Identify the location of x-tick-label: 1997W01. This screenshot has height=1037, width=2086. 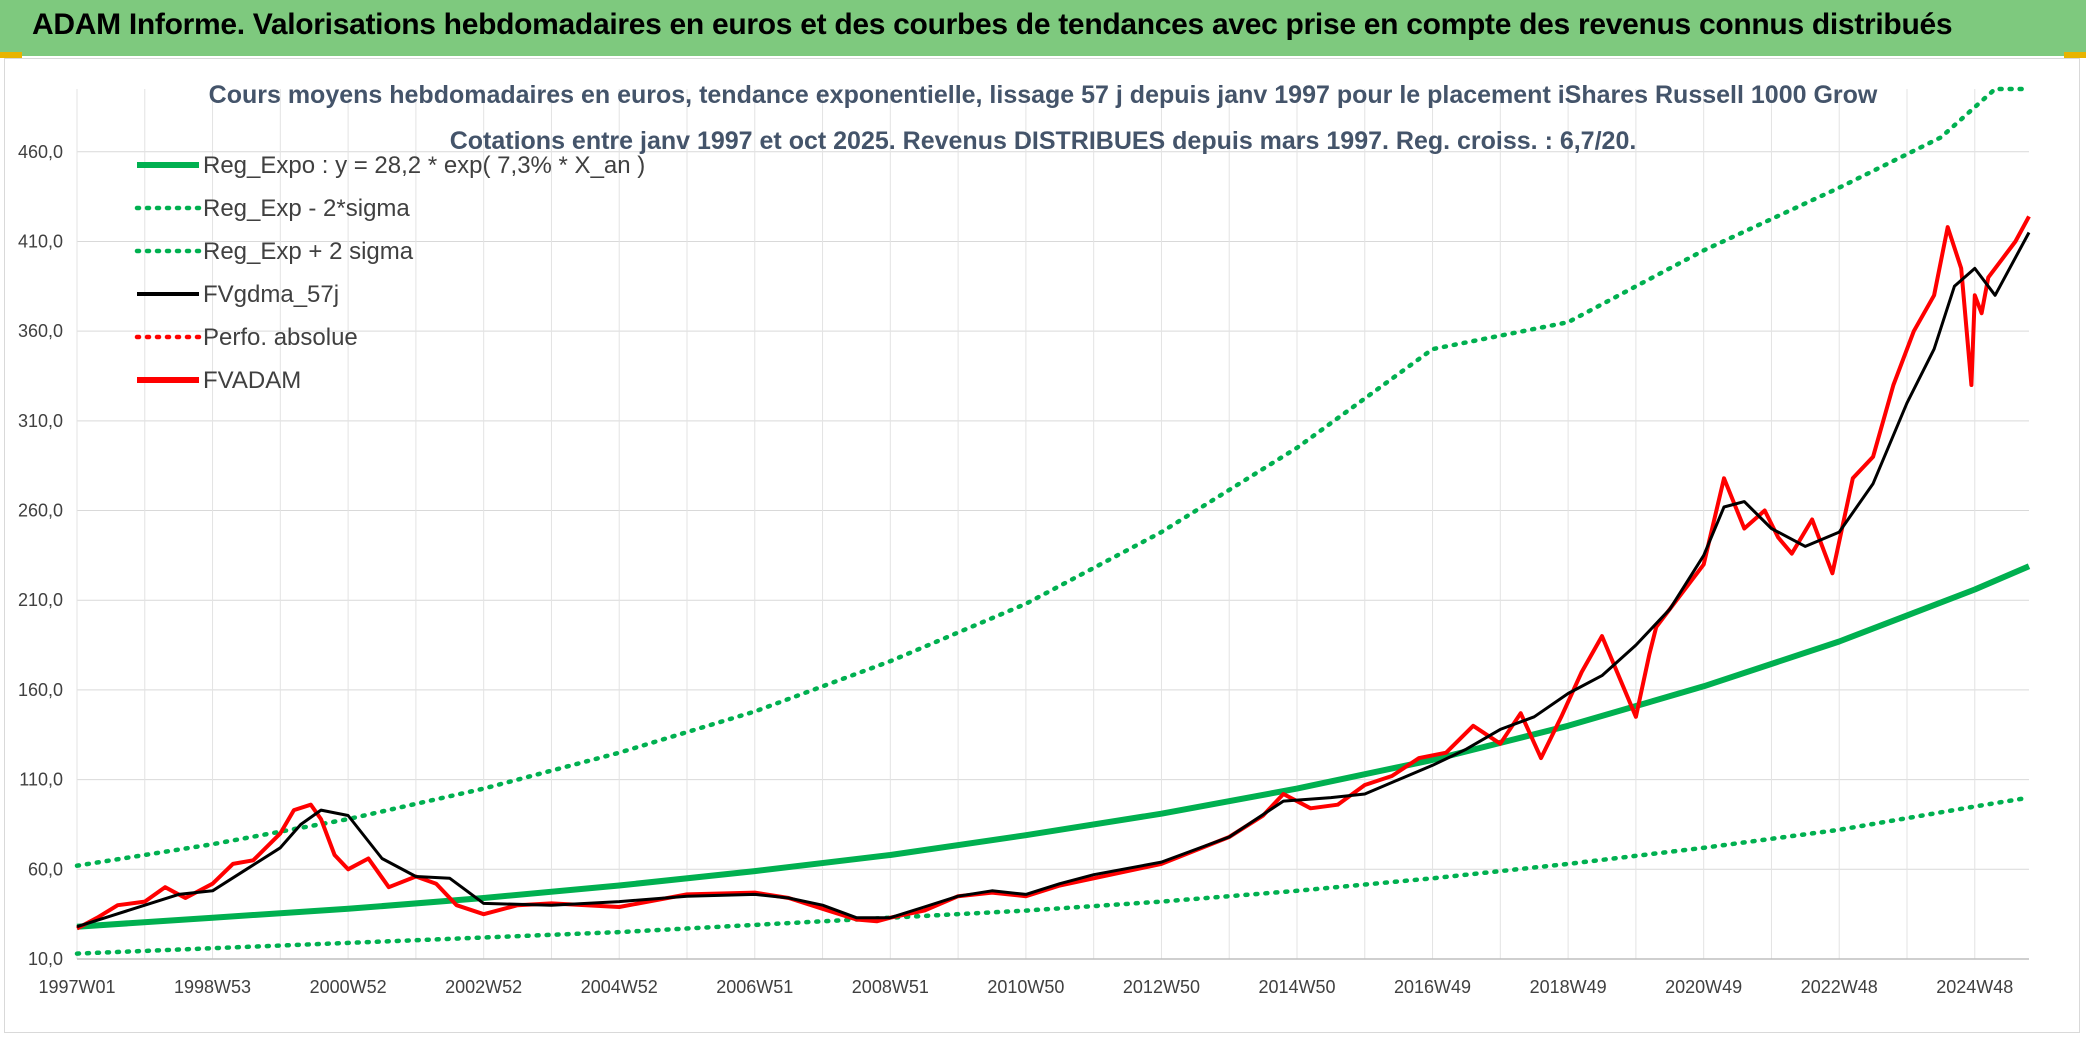
(76, 987).